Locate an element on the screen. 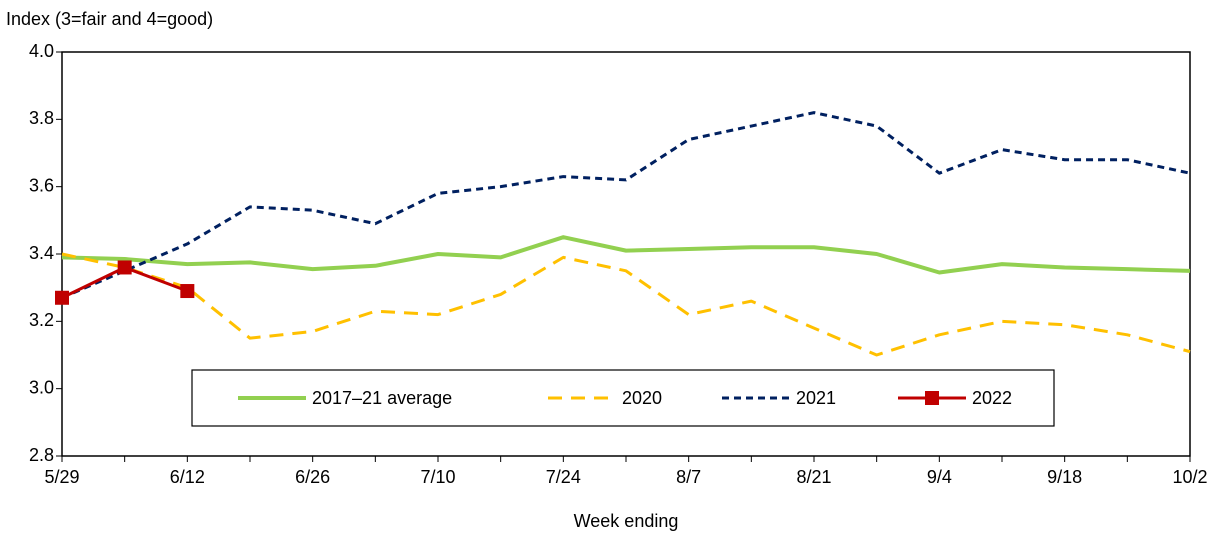 The height and width of the screenshot is (535, 1217). x-tick-label: 7/10 is located at coordinates (437, 477).